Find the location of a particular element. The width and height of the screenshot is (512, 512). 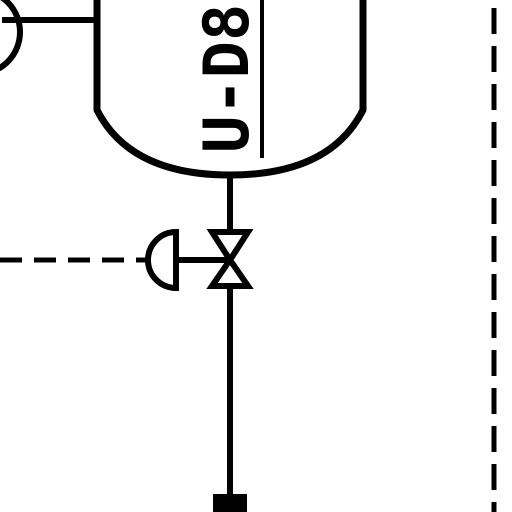

vessel-tag: U-D8 is located at coordinates (226, 78).